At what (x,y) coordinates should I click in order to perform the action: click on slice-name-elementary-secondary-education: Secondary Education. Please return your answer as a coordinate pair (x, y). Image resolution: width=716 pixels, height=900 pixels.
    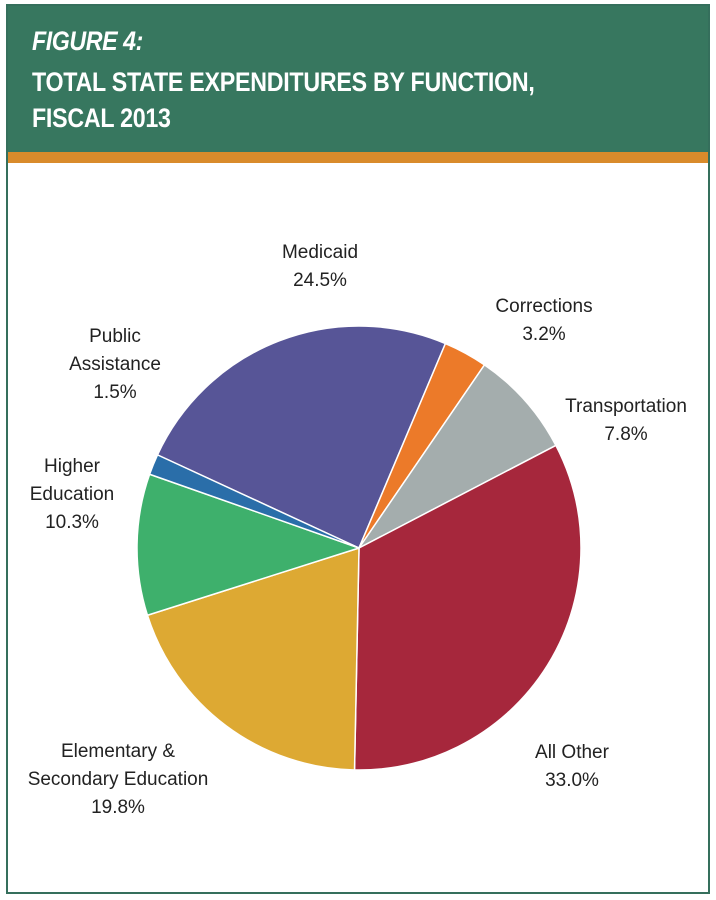
    Looking at the image, I should click on (118, 779).